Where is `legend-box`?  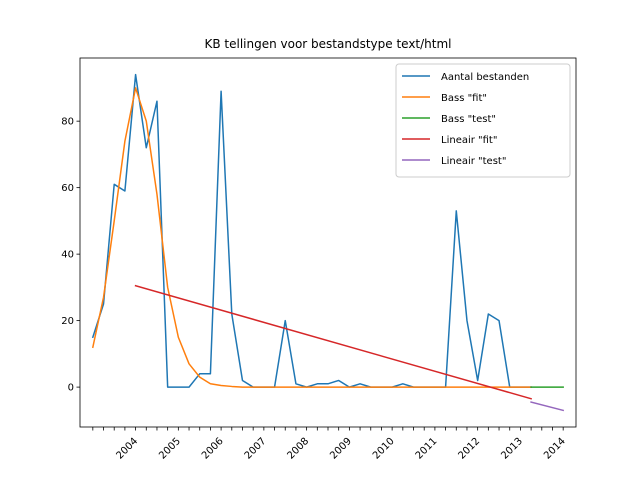 legend-box is located at coordinates (483, 120).